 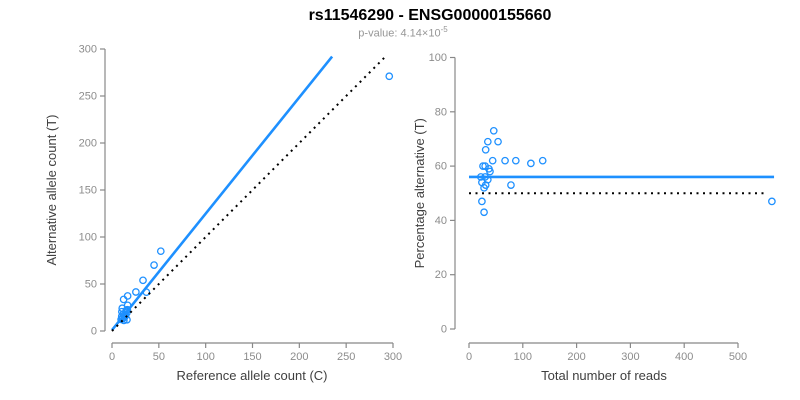 I want to click on subtitle-pvalue: p-value: 4.14×10-5, so click(x=402, y=32).